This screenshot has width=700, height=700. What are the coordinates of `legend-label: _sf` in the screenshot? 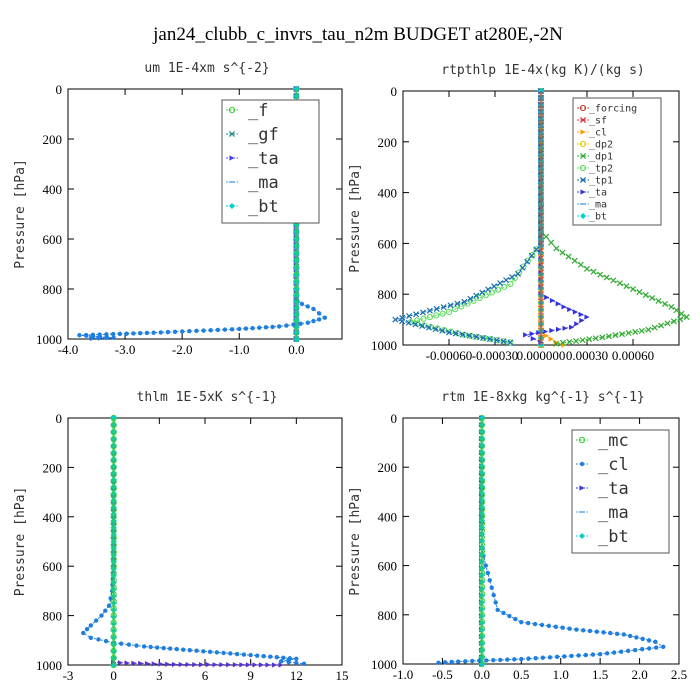 It's located at (598, 121).